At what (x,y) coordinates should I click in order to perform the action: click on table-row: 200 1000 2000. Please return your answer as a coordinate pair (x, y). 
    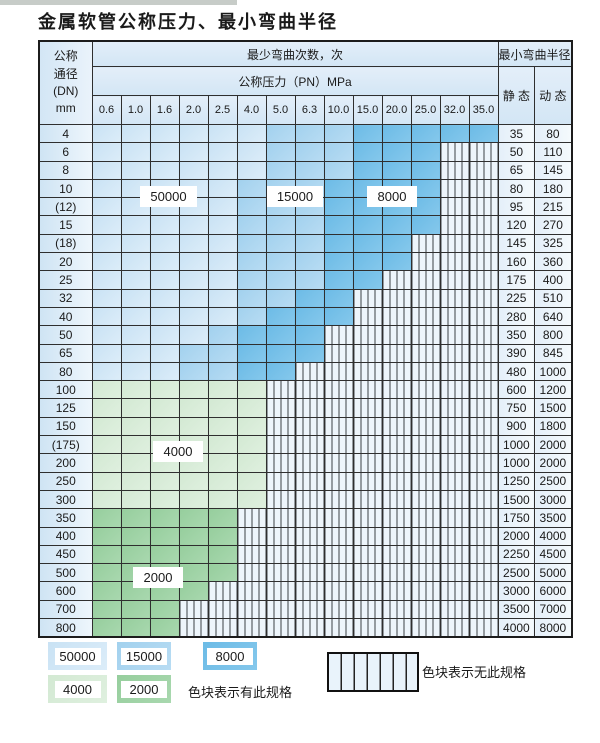
    Looking at the image, I should click on (305, 463).